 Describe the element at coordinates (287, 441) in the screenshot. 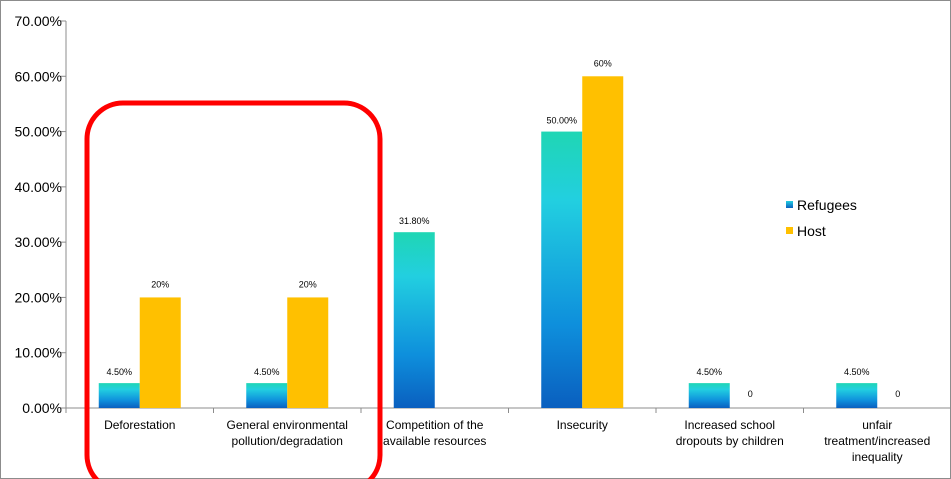

I see `category-label-line: pollution/degradation` at that location.